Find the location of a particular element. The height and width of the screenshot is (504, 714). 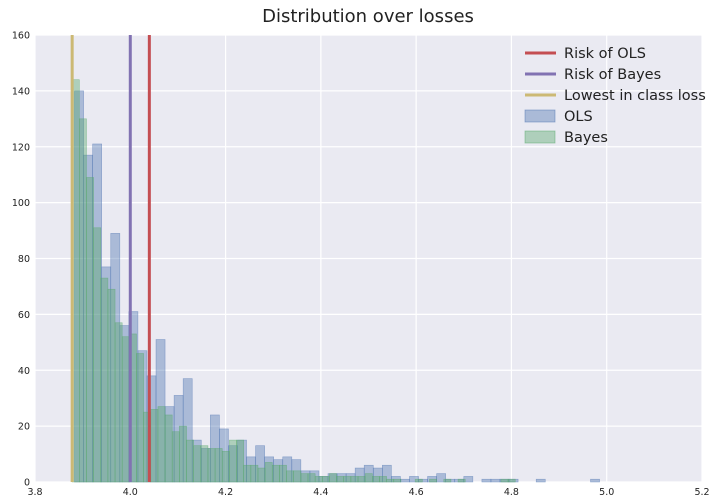

y-tick-label: 100 is located at coordinates (21, 203).